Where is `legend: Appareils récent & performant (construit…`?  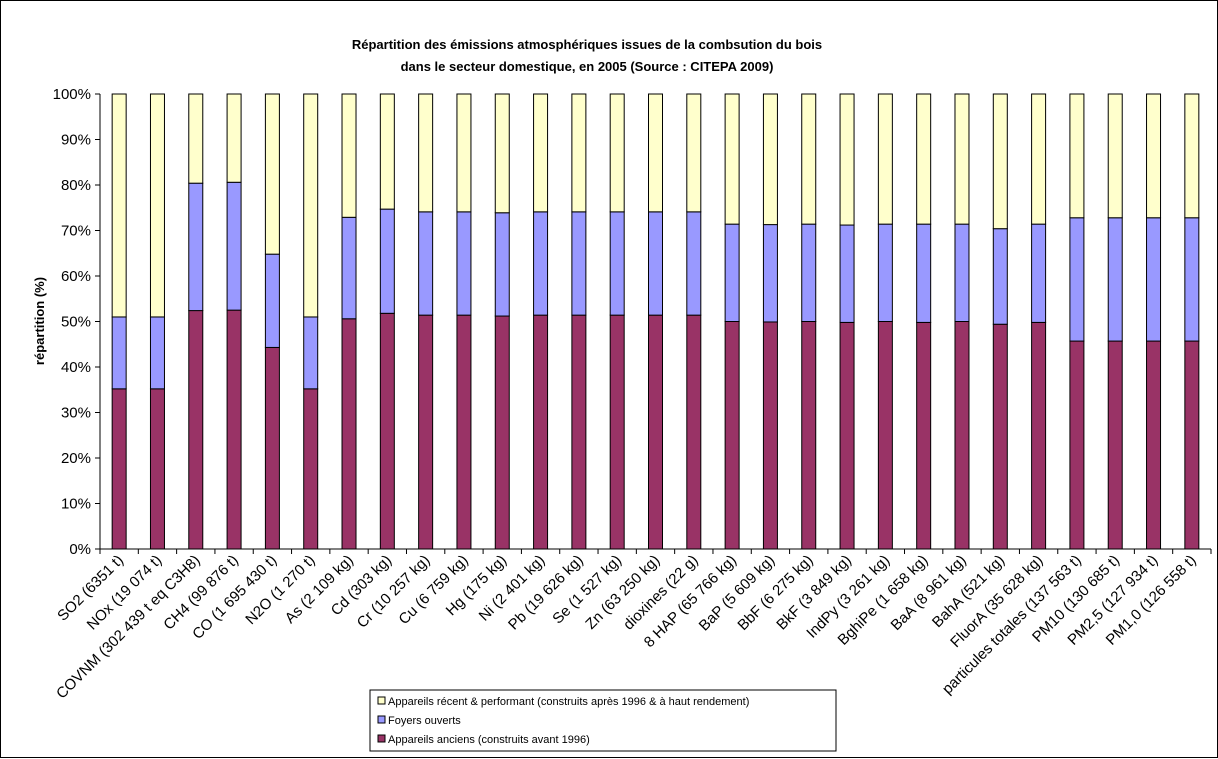
legend: Appareils récent & performant (construit… is located at coordinates (603, 720).